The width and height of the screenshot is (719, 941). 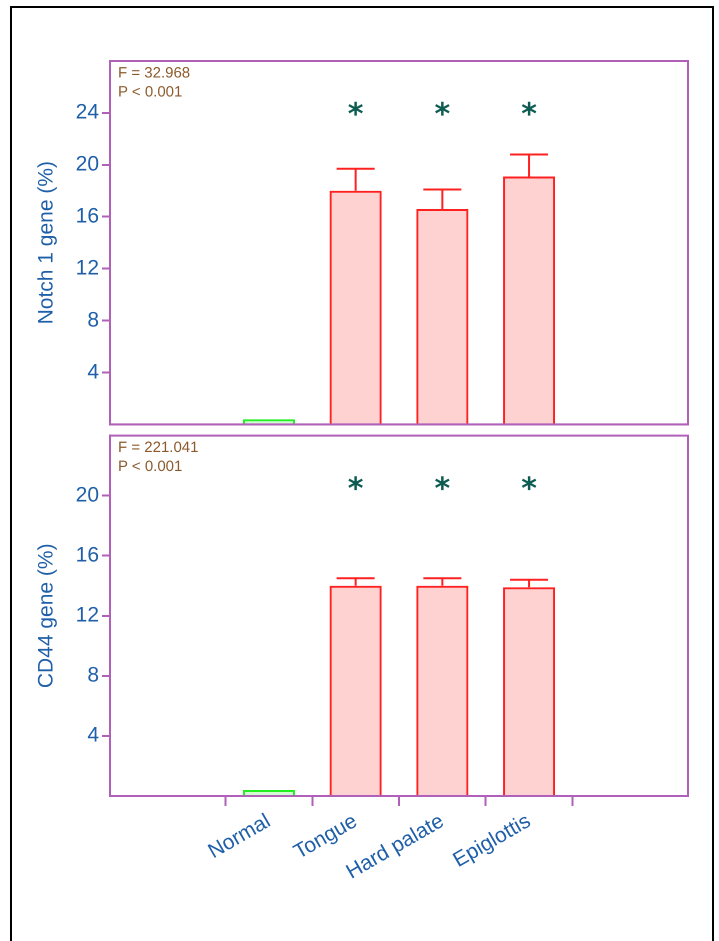 What do you see at coordinates (268, 793) in the screenshot?
I see `bar` at bounding box center [268, 793].